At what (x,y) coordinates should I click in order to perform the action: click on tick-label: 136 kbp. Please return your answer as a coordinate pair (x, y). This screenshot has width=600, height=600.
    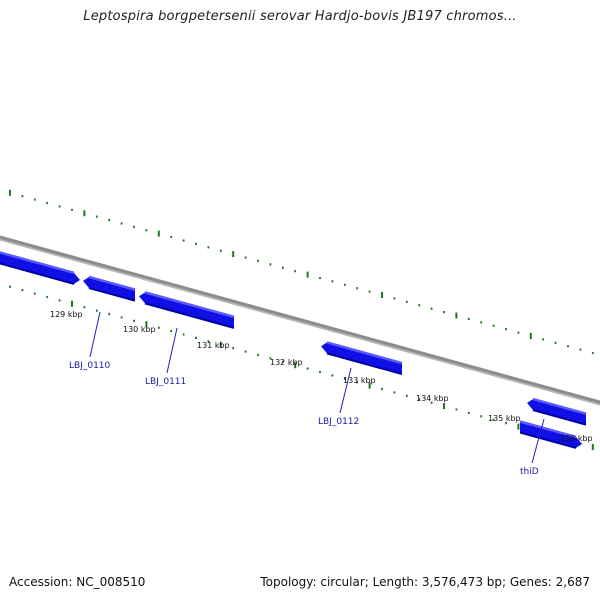
    Looking at the image, I should click on (576, 438).